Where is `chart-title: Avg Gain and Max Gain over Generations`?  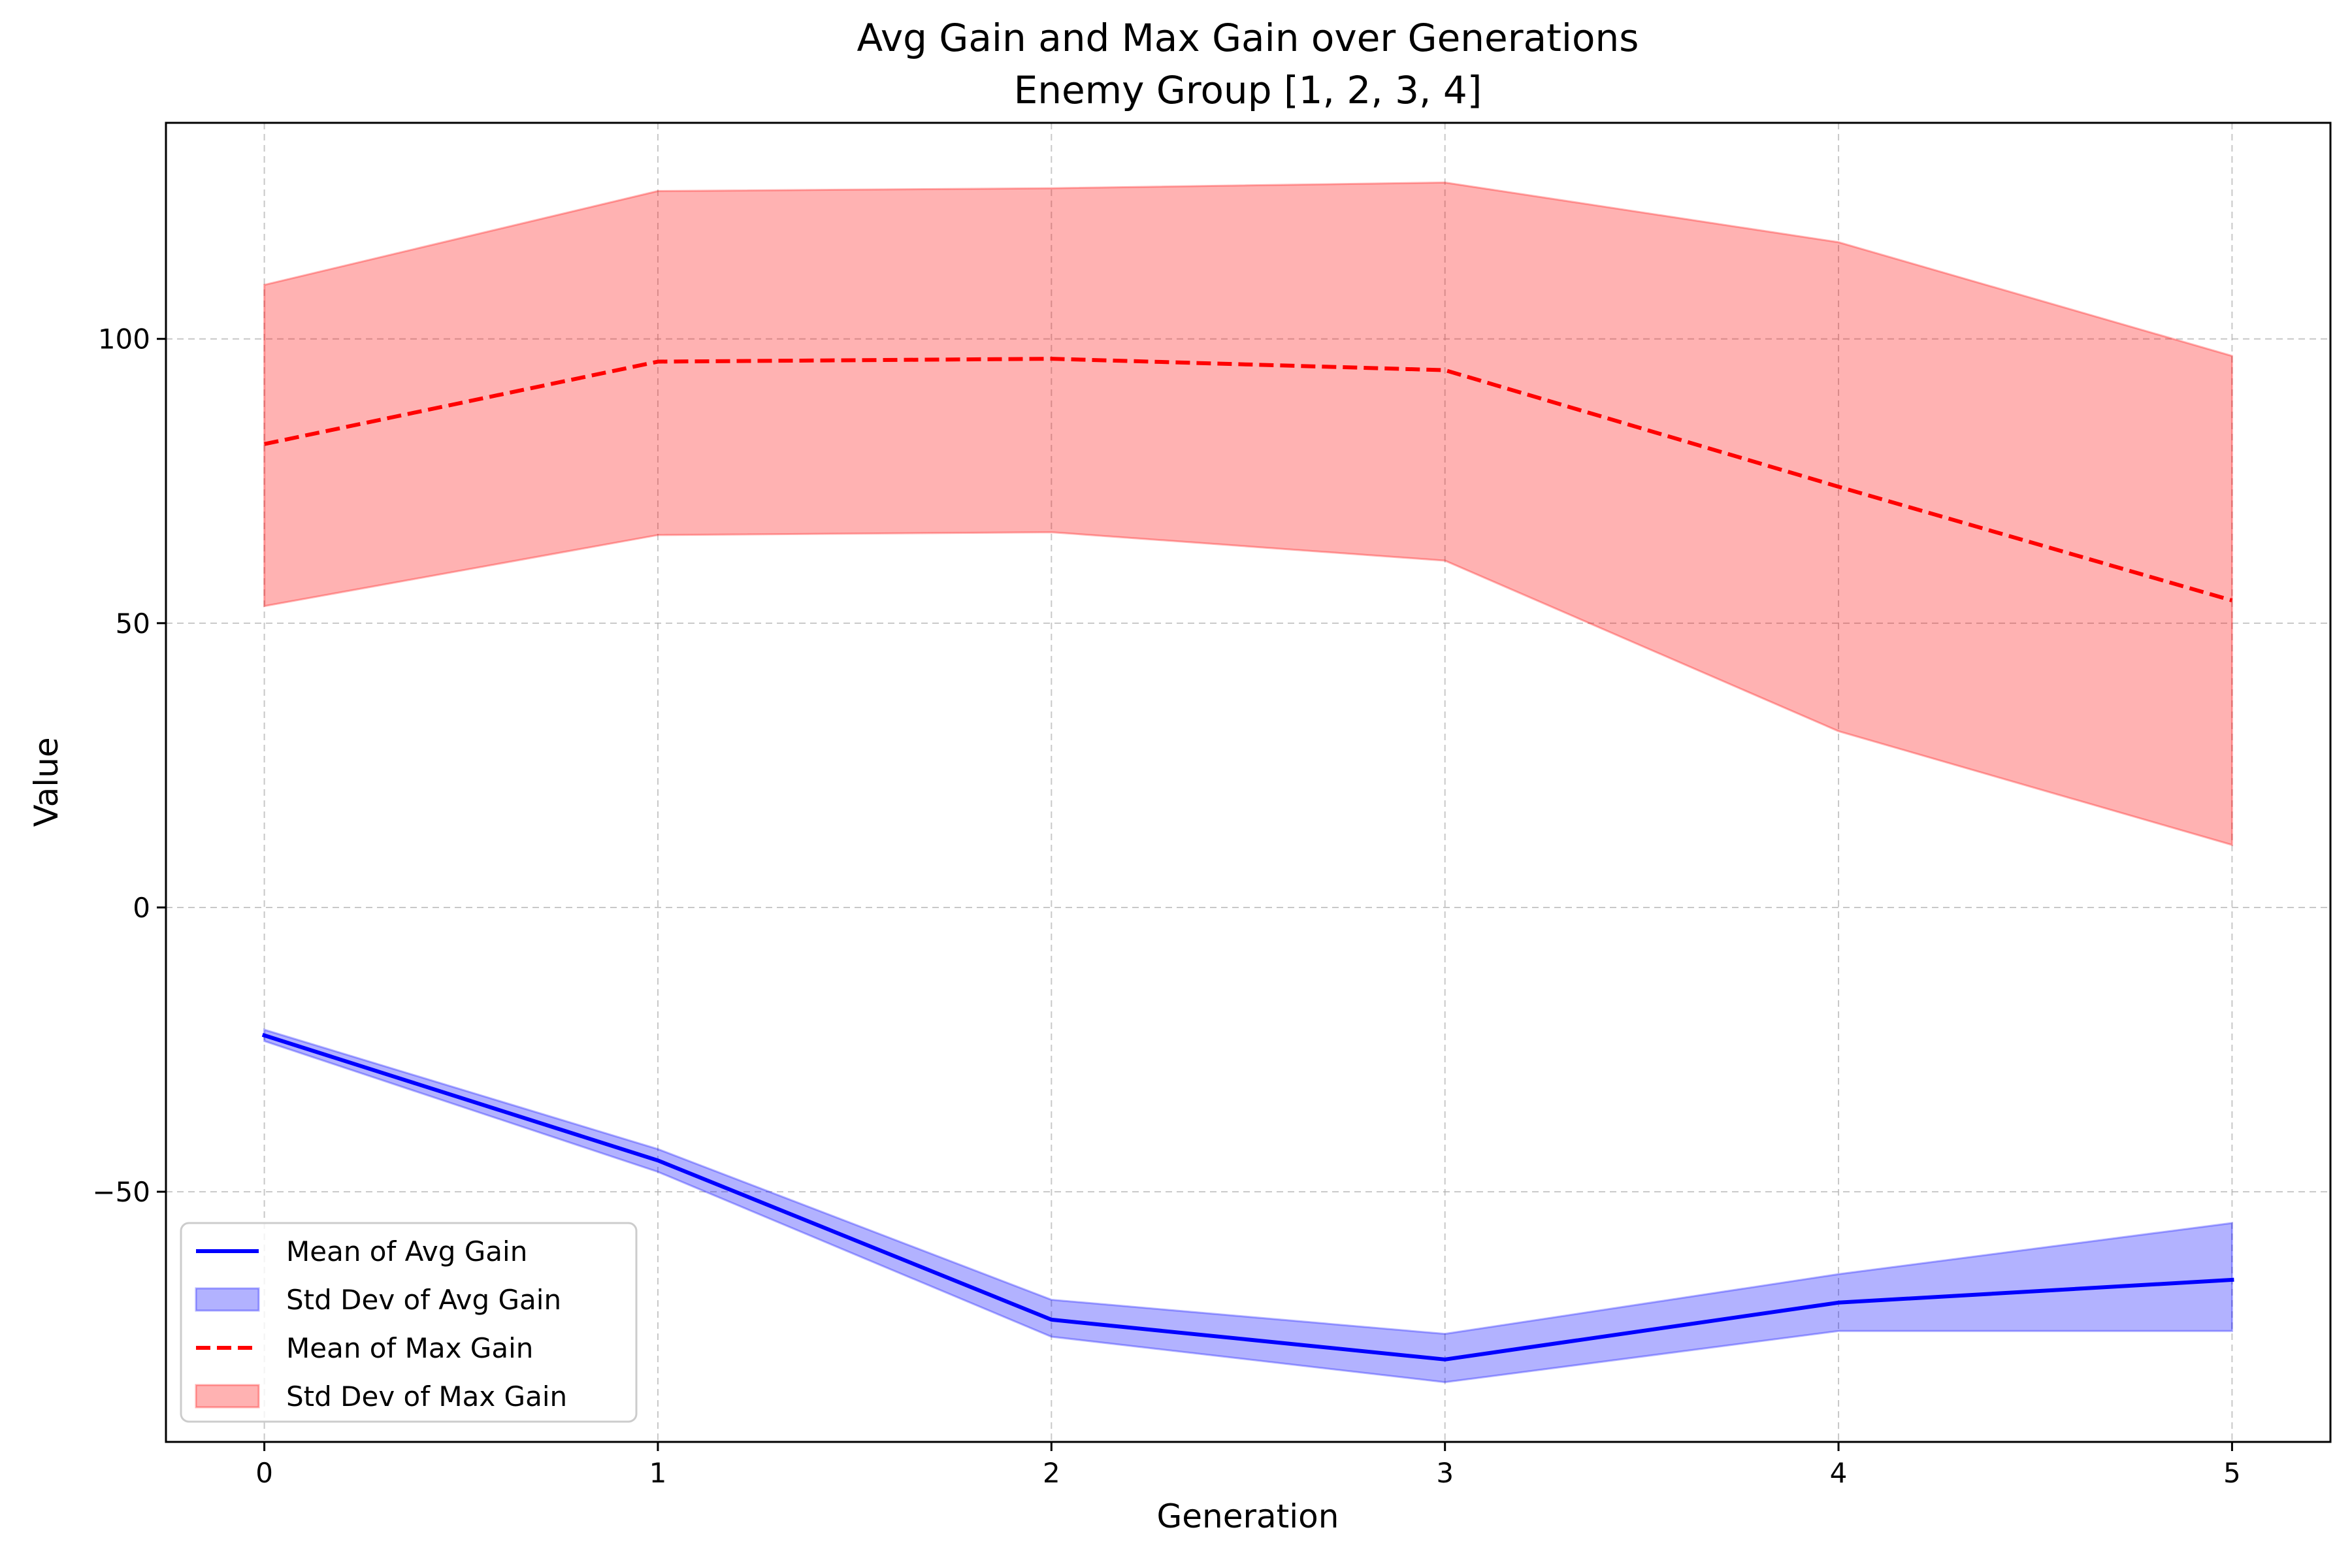
chart-title: Avg Gain and Max Gain over Generations is located at coordinates (1248, 38).